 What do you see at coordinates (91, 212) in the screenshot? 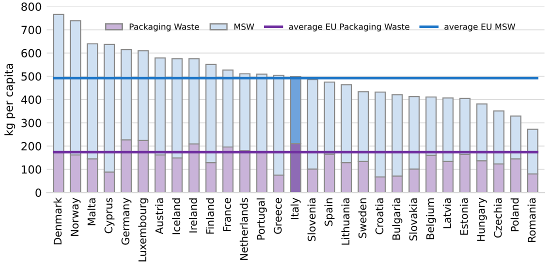
I see `x-tick-label: Malta` at bounding box center [91, 212].